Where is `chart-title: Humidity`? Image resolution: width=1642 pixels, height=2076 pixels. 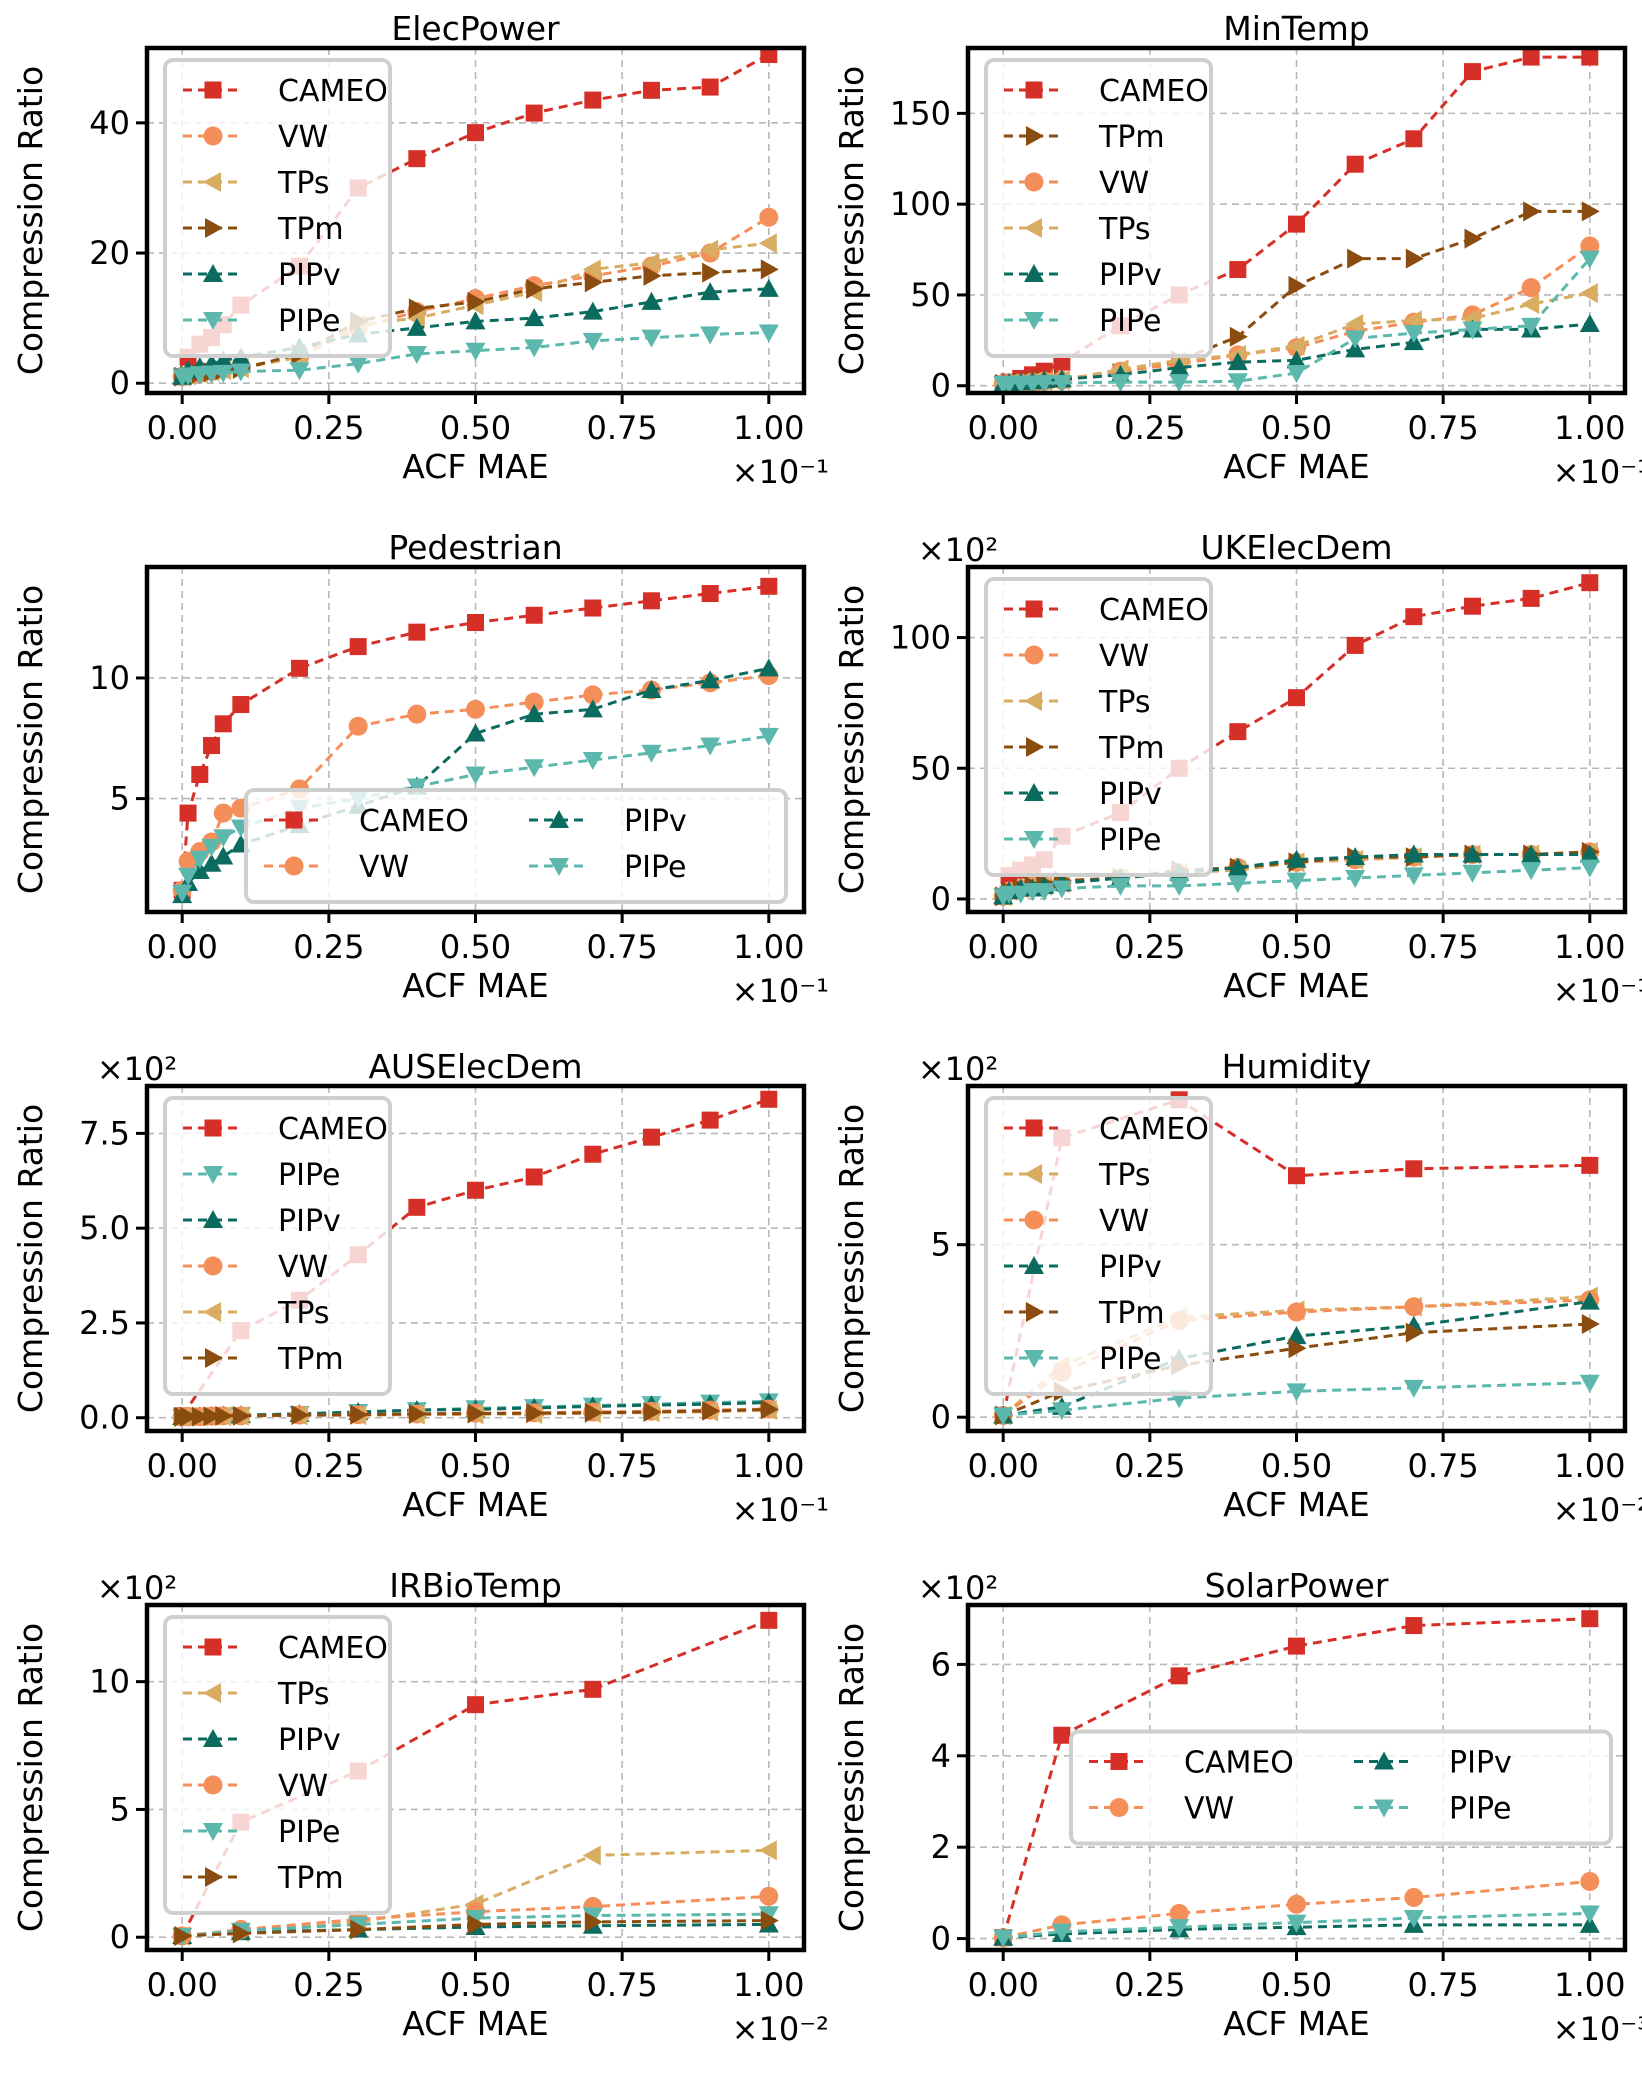 chart-title: Humidity is located at coordinates (1297, 1066).